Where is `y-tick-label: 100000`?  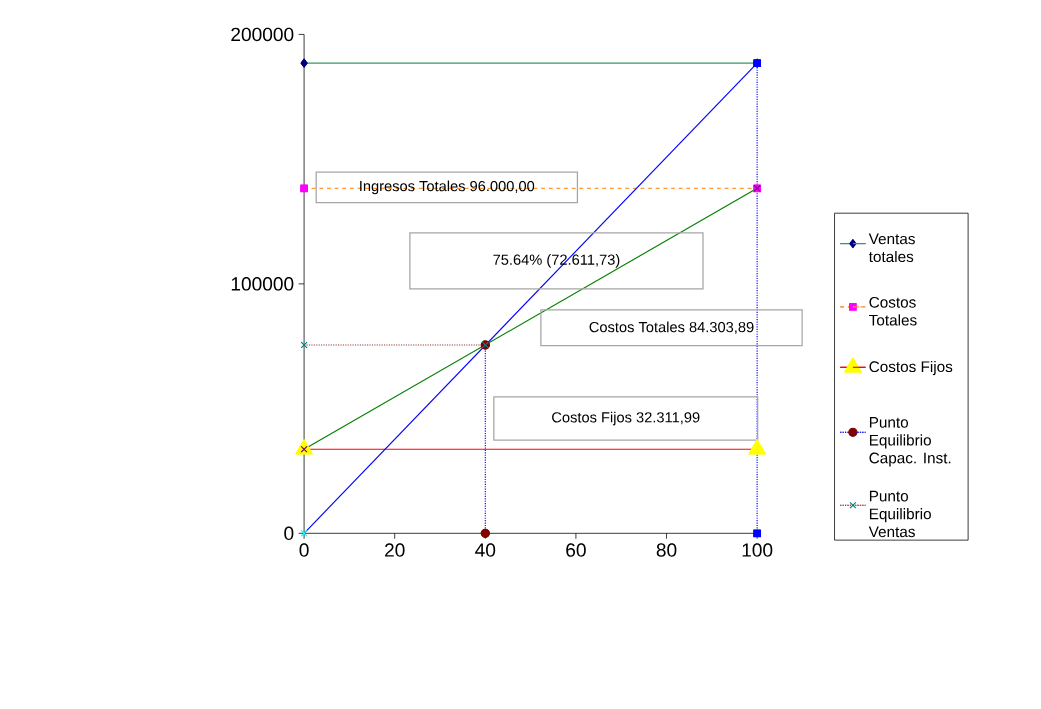 y-tick-label: 100000 is located at coordinates (262, 284).